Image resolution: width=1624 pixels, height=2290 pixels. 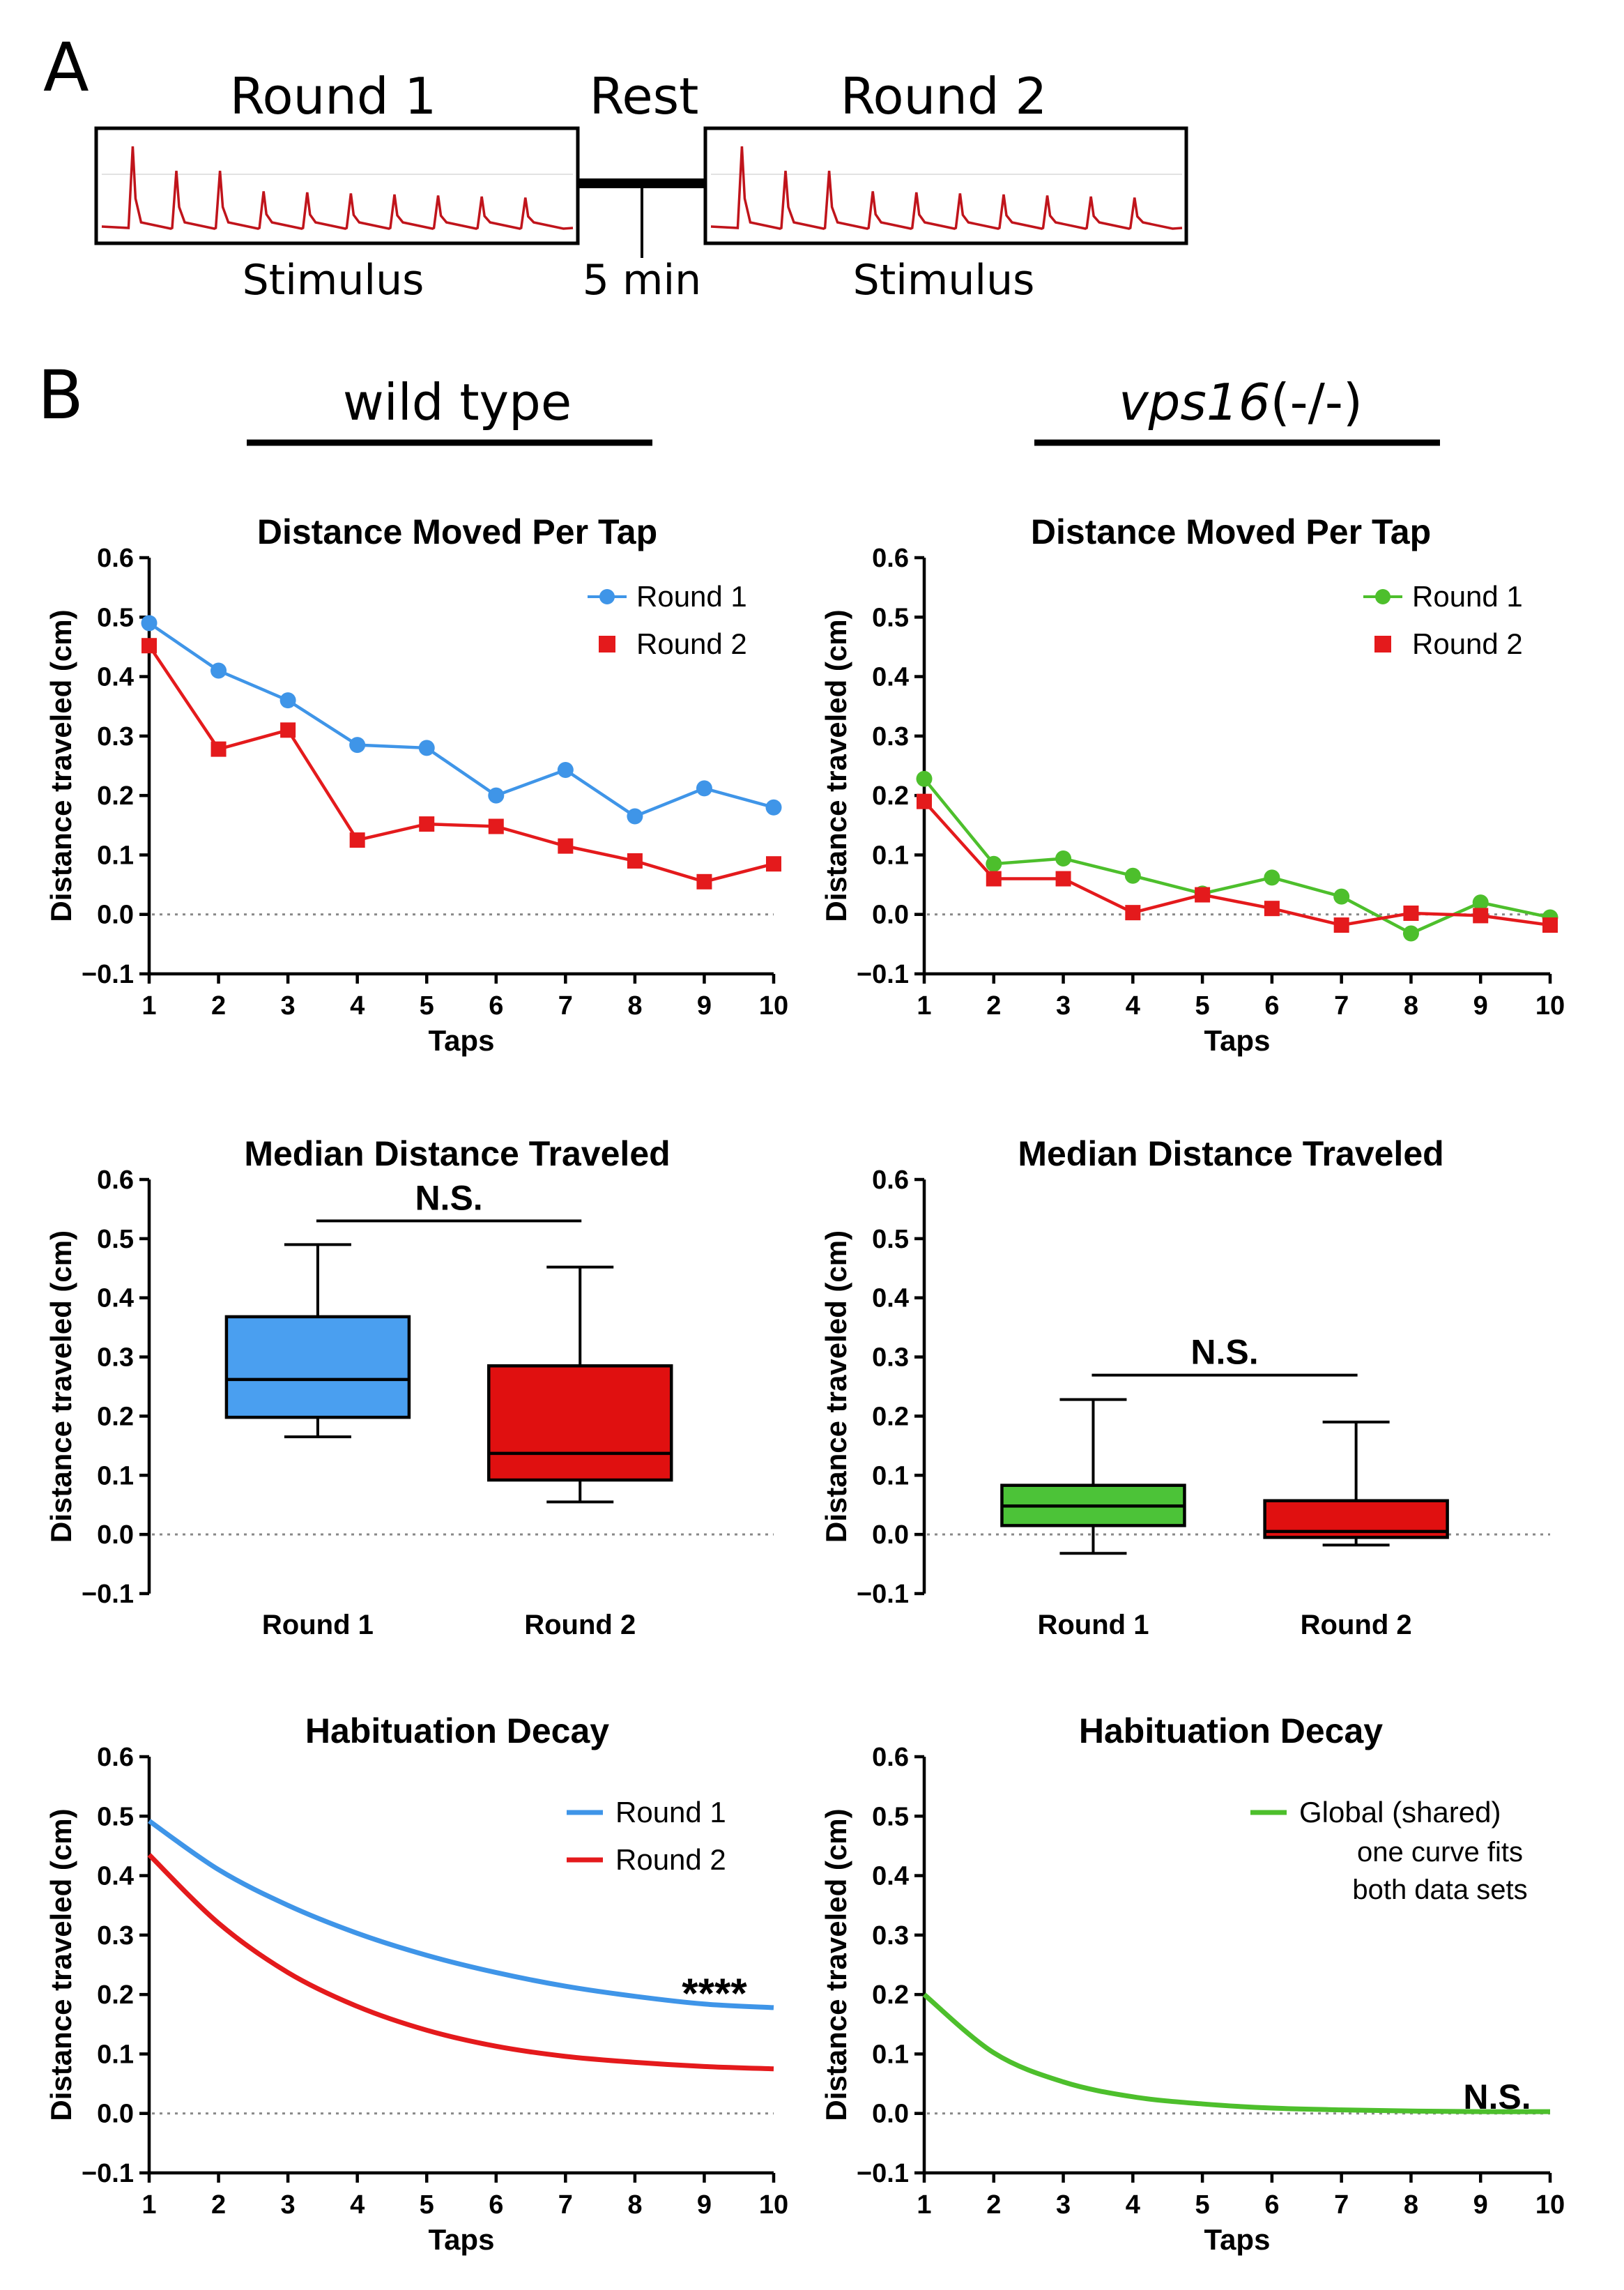 I want to click on chart-title: Habituation Decay, so click(x=457, y=1730).